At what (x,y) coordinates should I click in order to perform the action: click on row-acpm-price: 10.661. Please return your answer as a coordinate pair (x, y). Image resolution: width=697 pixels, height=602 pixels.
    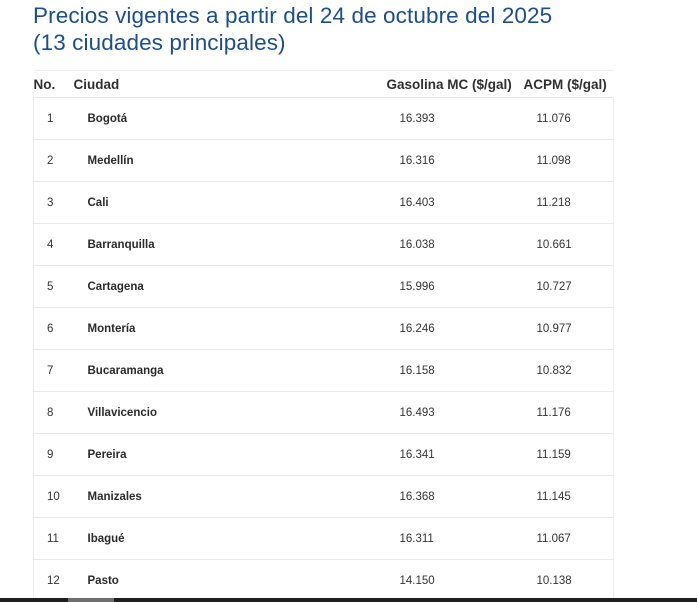
    Looking at the image, I should click on (568, 244).